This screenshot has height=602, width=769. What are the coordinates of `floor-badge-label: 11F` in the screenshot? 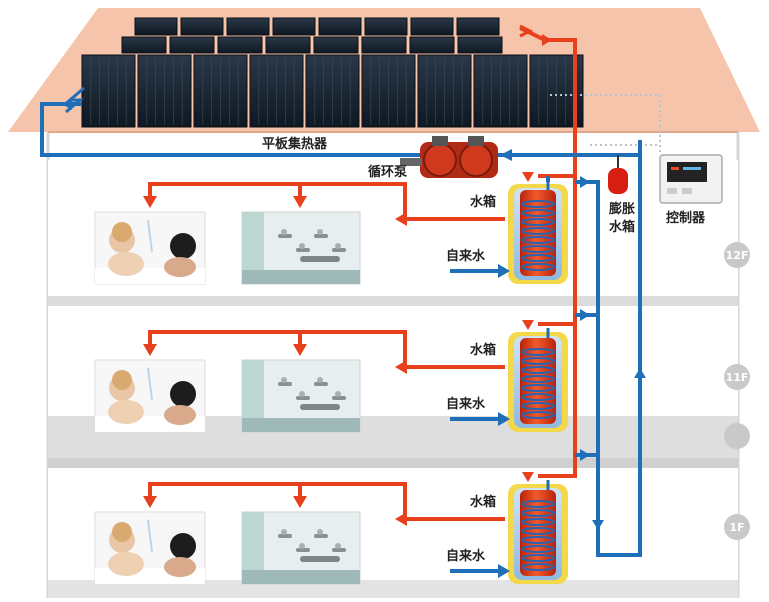 It's located at (737, 377).